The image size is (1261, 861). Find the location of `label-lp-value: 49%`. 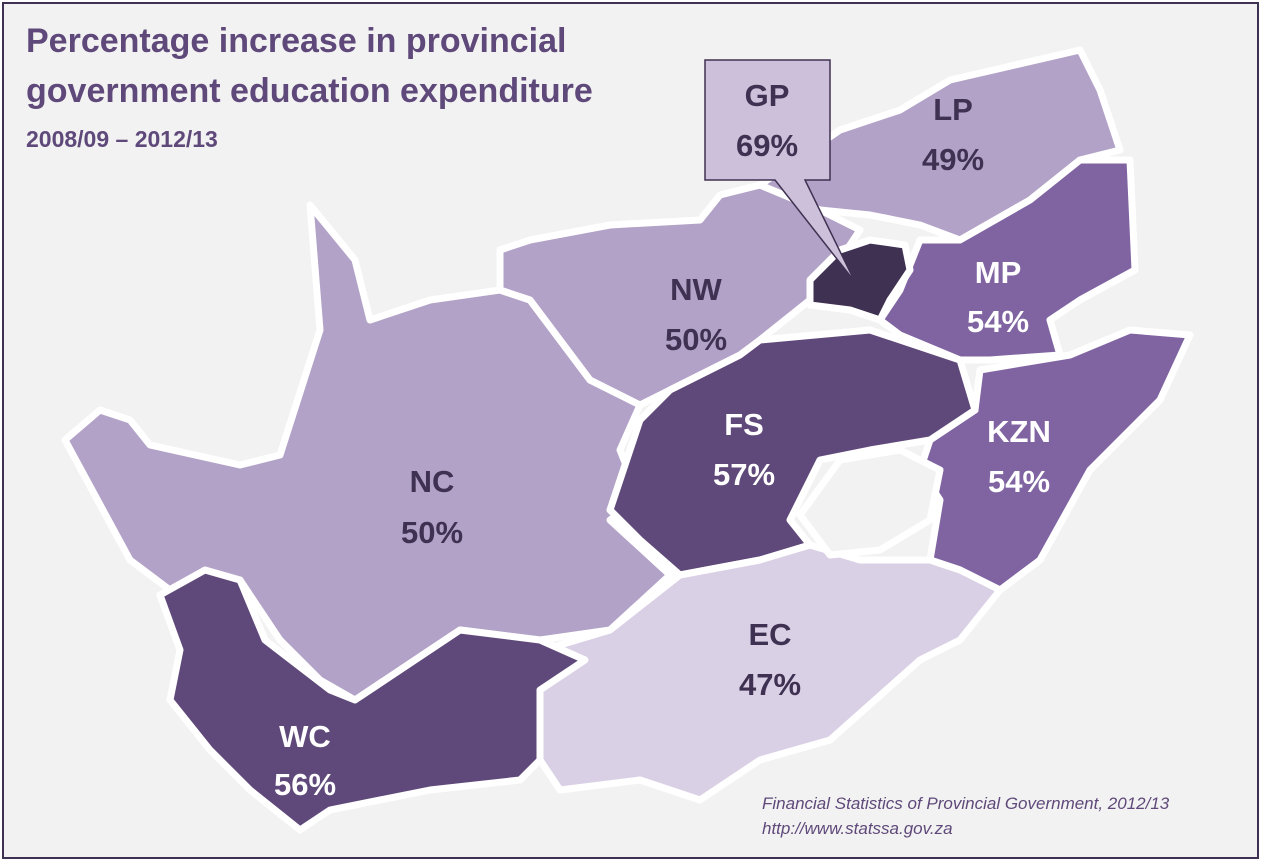

label-lp-value: 49% is located at coordinates (953, 159).